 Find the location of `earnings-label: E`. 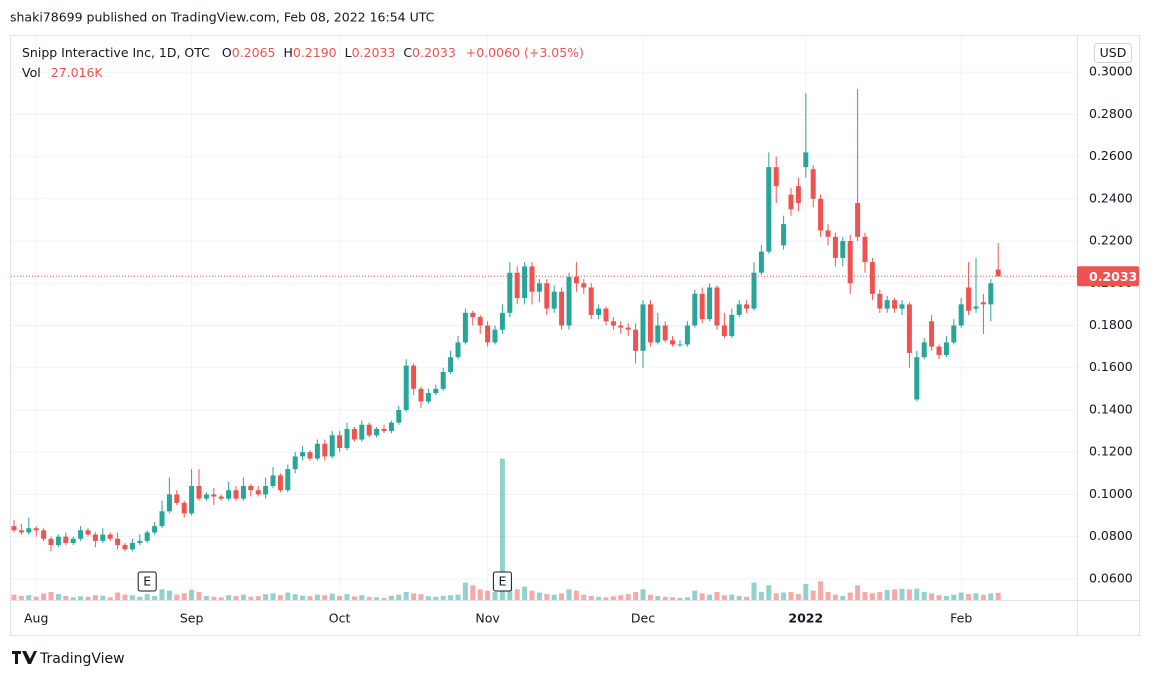

earnings-label: E is located at coordinates (502, 581).